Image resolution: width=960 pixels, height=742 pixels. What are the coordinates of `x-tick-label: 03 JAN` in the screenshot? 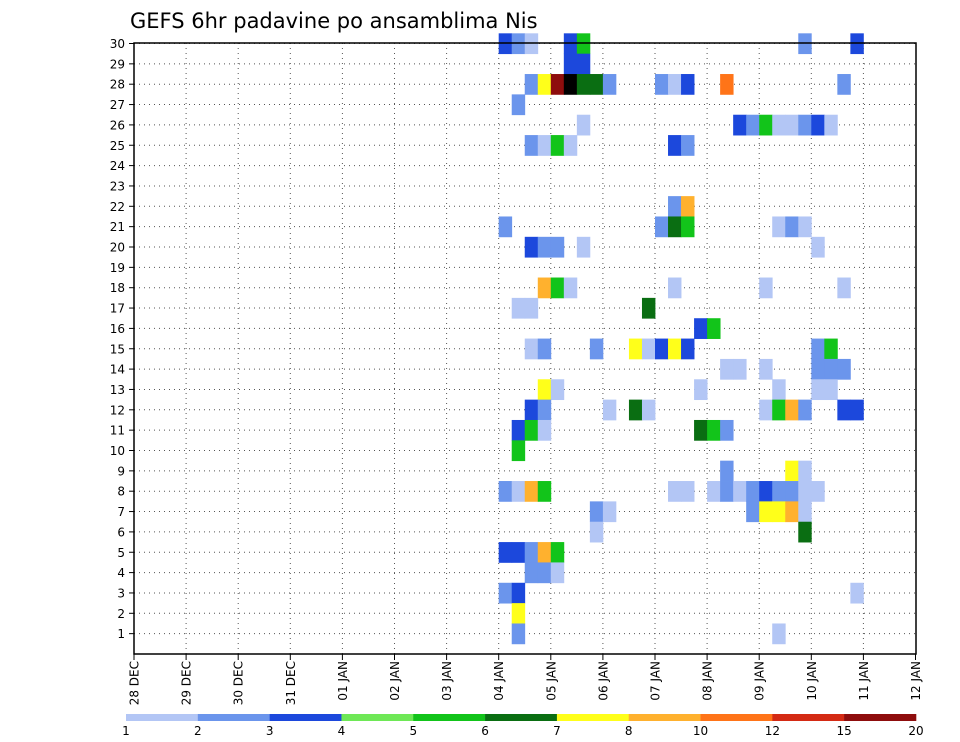 It's located at (447, 681).